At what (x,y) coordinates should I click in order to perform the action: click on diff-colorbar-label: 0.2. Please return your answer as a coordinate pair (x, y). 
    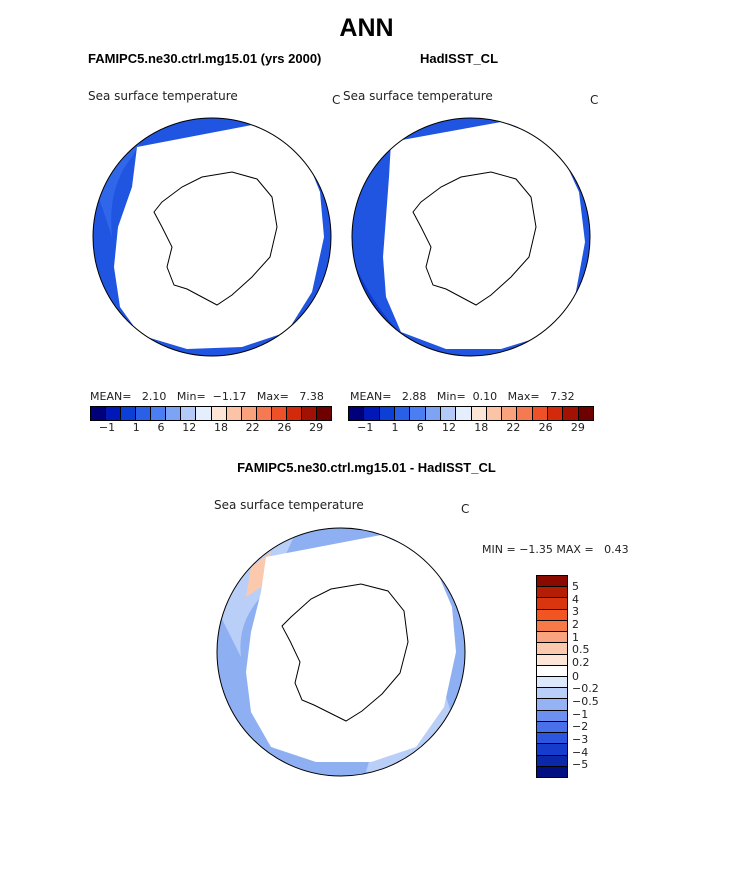
    Looking at the image, I should click on (581, 662).